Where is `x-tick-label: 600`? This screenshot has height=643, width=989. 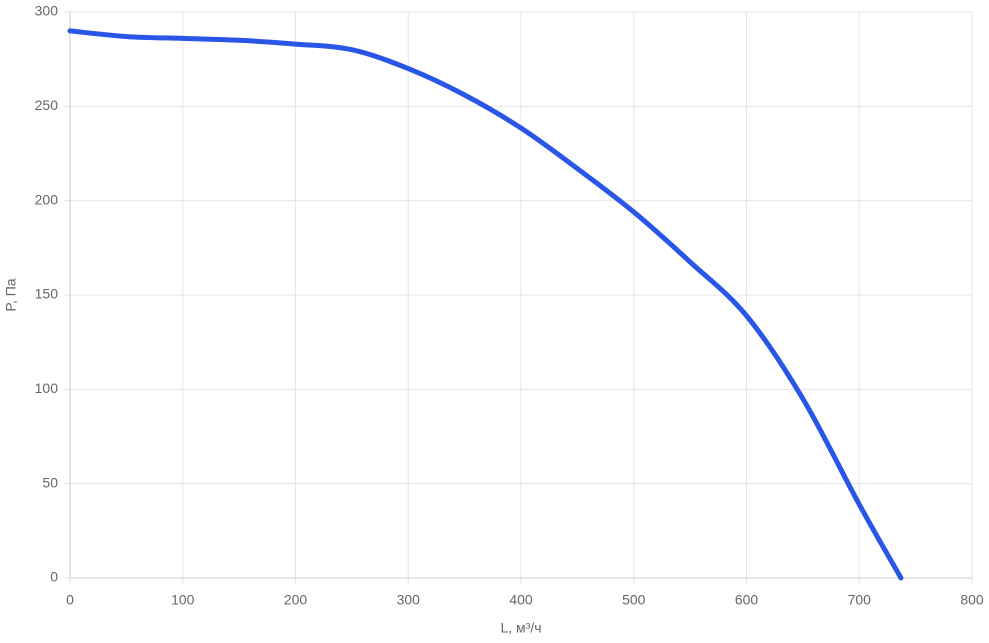 x-tick-label: 600 is located at coordinates (747, 600).